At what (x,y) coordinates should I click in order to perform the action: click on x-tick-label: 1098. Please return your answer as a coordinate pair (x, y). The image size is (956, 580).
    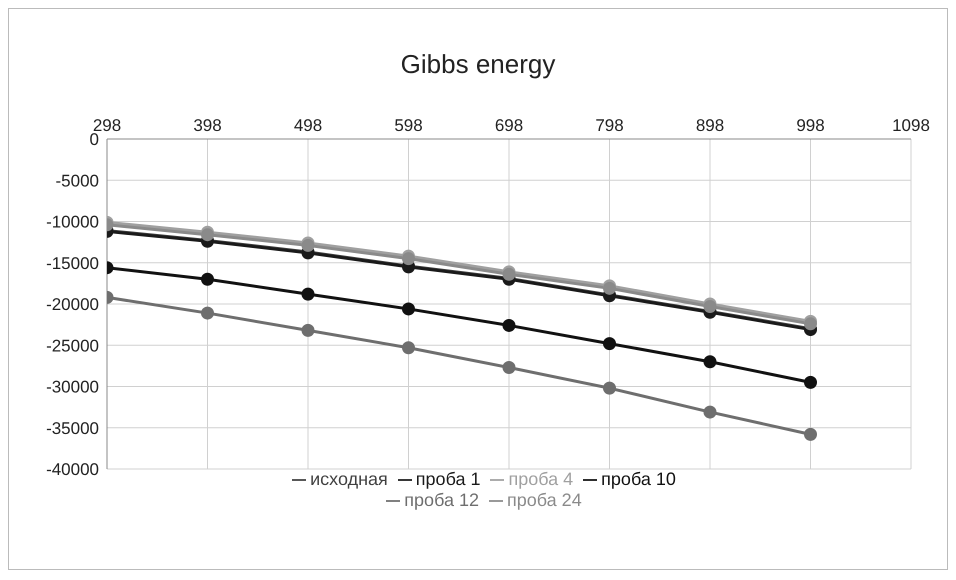
    Looking at the image, I should click on (911, 125).